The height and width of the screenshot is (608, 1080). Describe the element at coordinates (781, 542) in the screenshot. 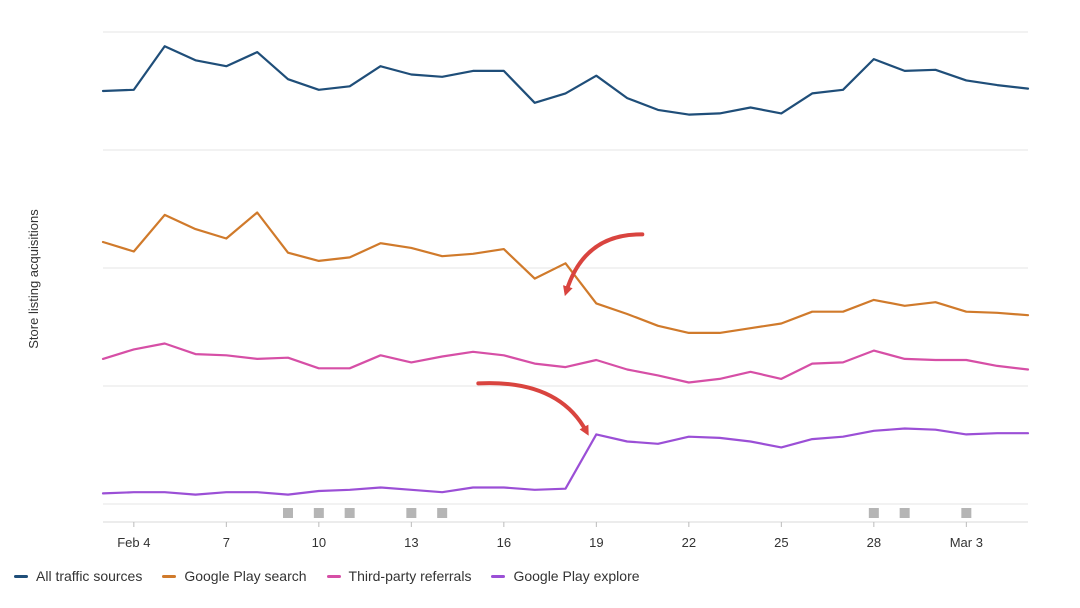

I see `x-tick-label: 25` at that location.